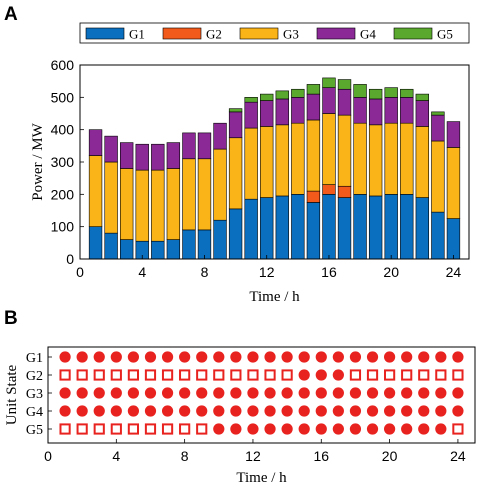 The height and width of the screenshot is (489, 484). Describe the element at coordinates (338, 429) in the screenshot. I see `state-on-g5-h17` at that location.